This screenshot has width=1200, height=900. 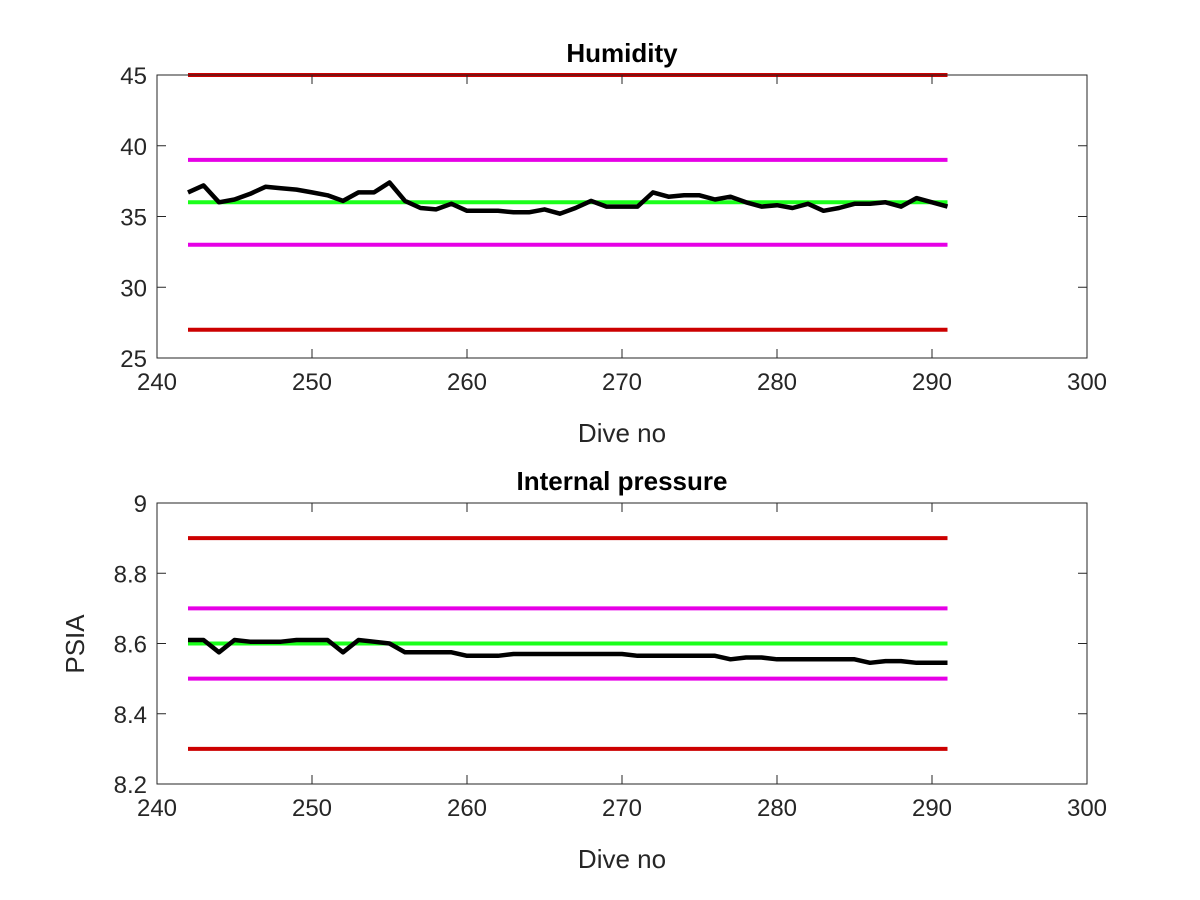 What do you see at coordinates (777, 382) in the screenshot?
I see `humidity-x-tick-label: 280` at bounding box center [777, 382].